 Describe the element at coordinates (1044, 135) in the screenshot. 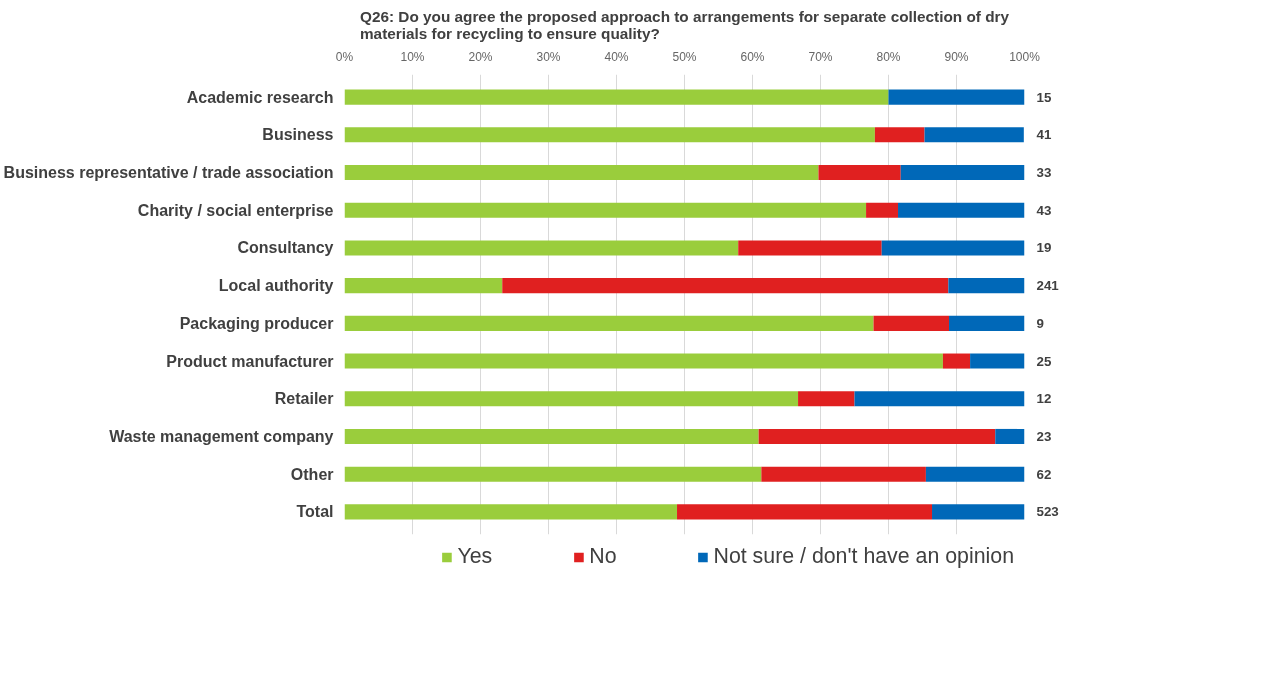

I see `text: 41` at that location.